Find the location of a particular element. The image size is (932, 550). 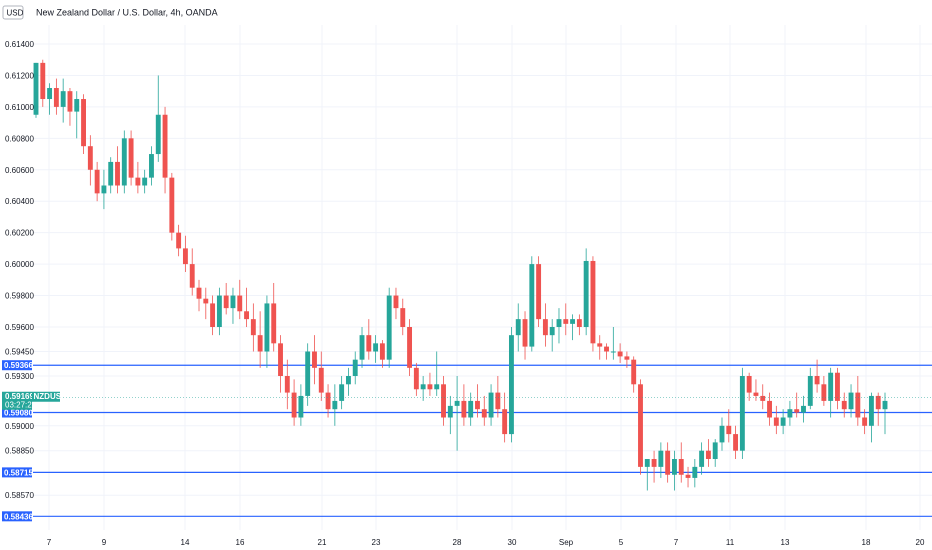

x-tick-label: 18 is located at coordinates (866, 542).